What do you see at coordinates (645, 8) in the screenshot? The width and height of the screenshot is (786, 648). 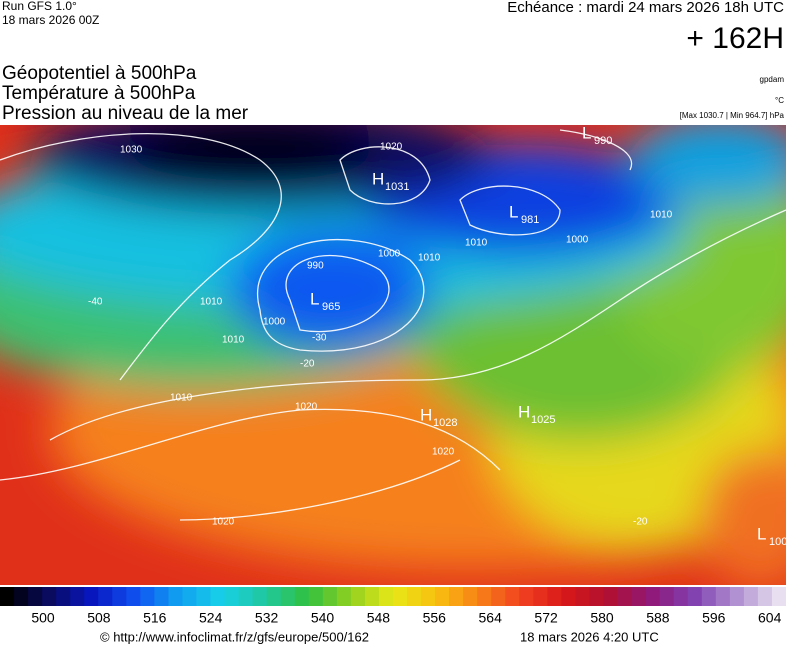 I see `forecast-time: Echéance : mardi 24 mars 2026 18h UTC` at bounding box center [645, 8].